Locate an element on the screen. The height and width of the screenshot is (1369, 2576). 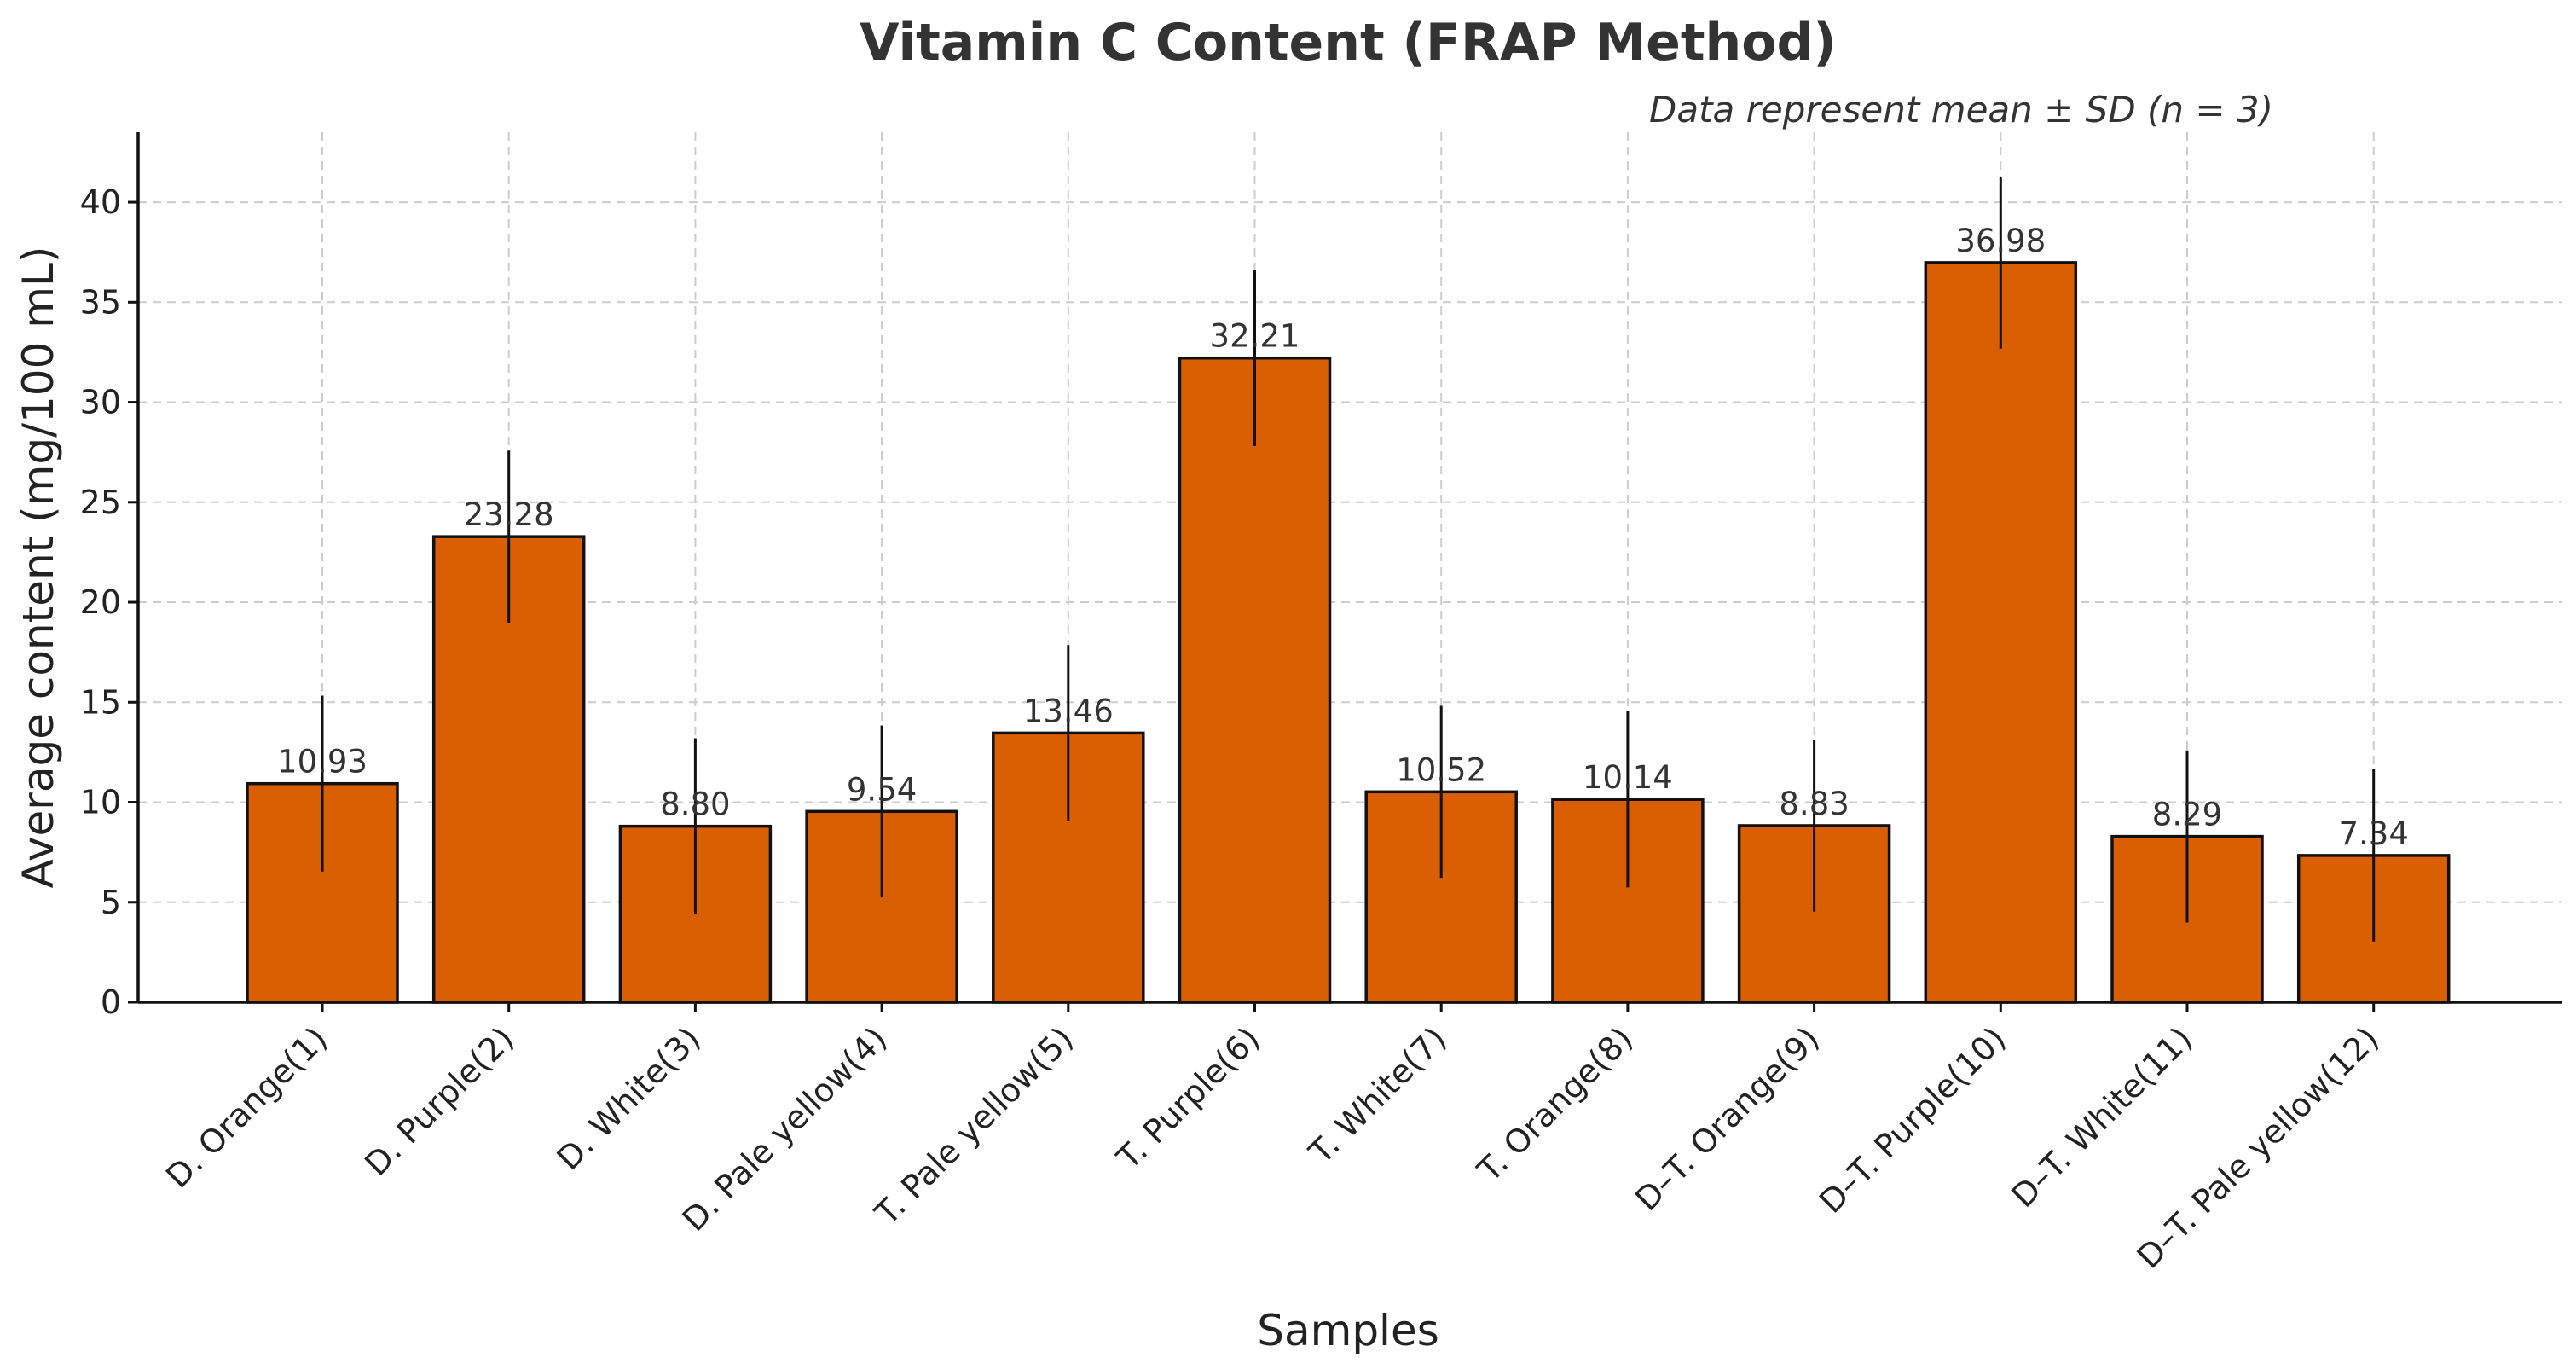
x-tick-label: T. Purple(6) is located at coordinates (1188, 1098).